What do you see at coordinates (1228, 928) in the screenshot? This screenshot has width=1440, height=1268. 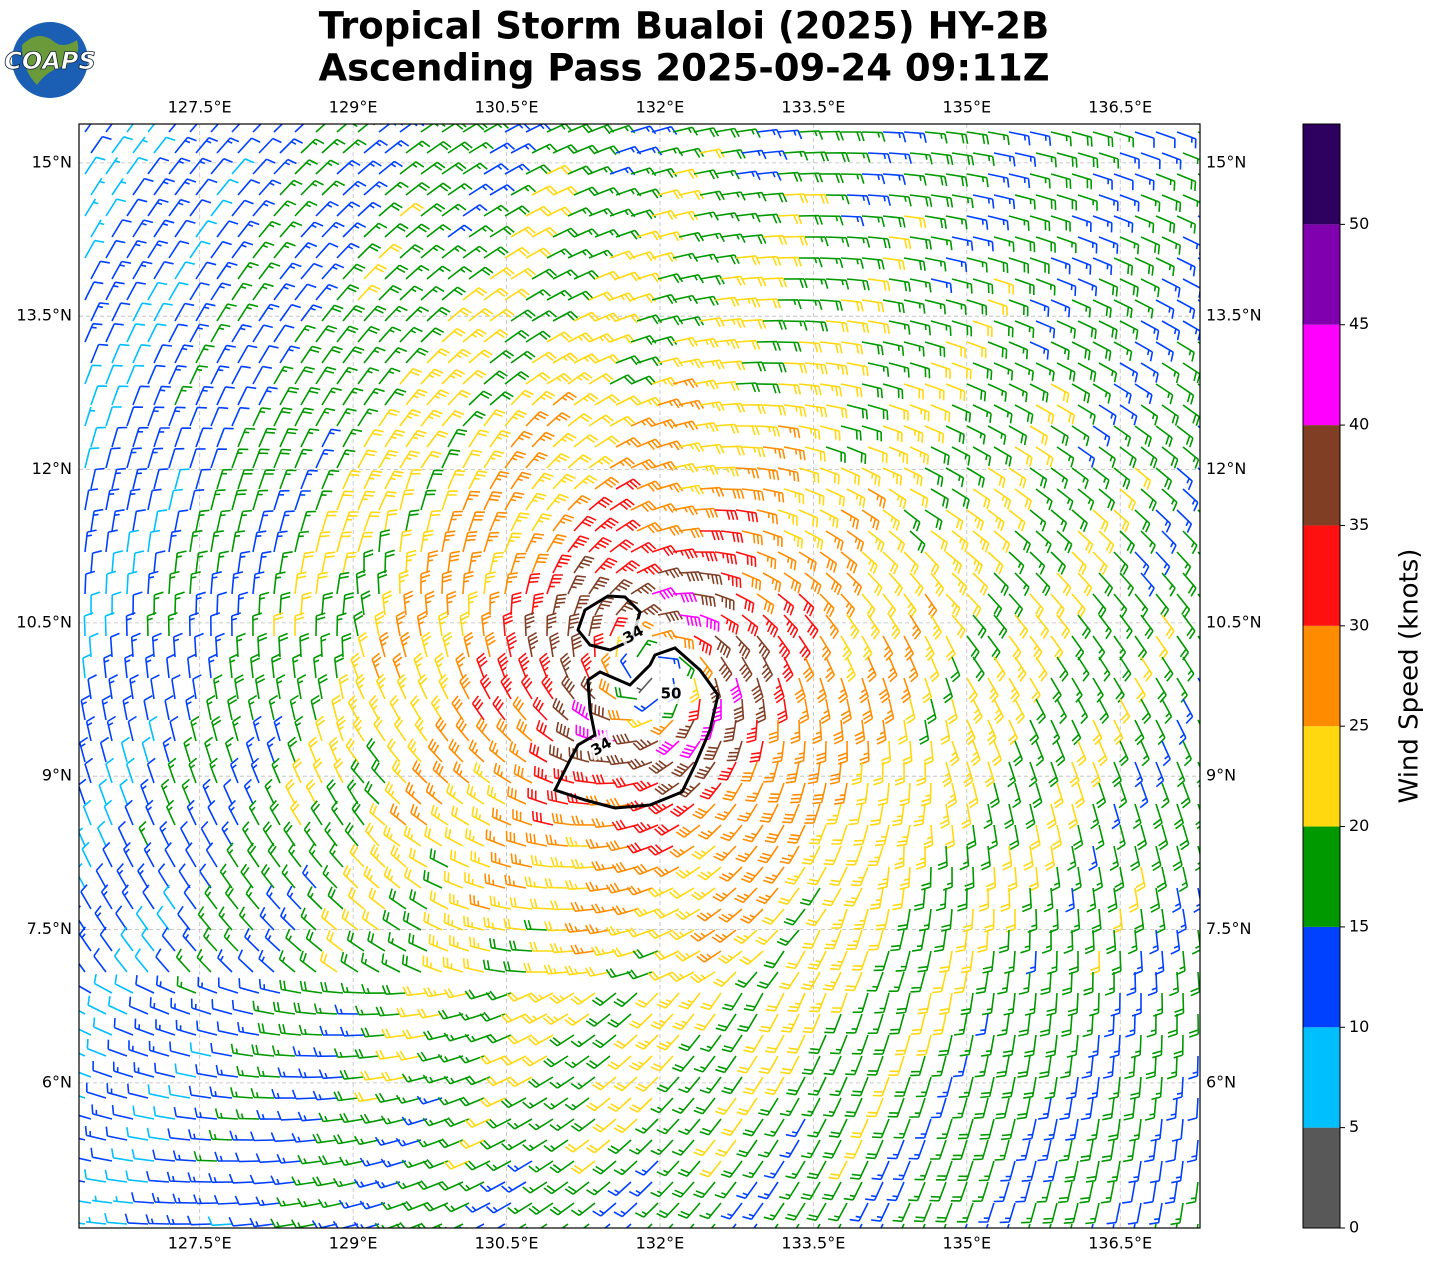 I see `y-tick-label: 7.5°N` at bounding box center [1228, 928].